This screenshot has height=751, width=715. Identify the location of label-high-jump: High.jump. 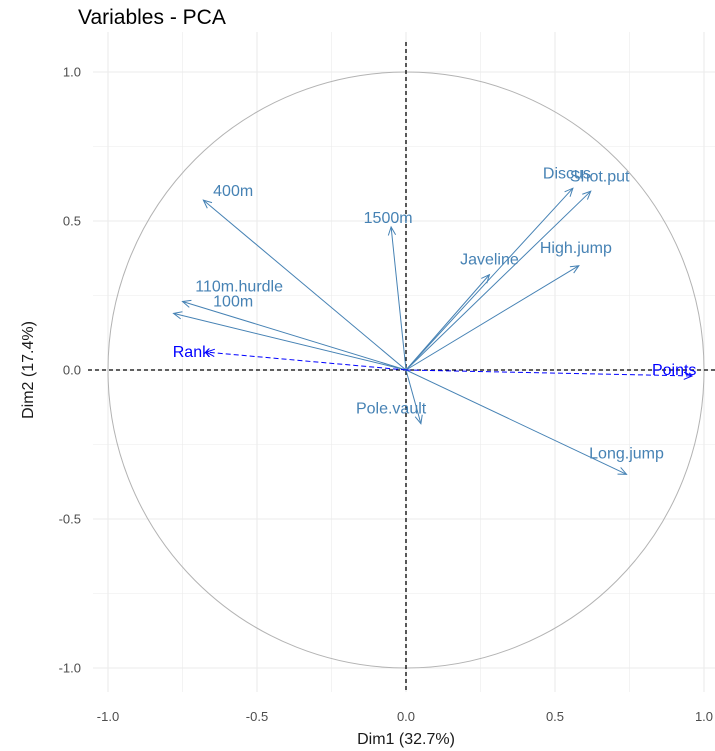
(576, 248).